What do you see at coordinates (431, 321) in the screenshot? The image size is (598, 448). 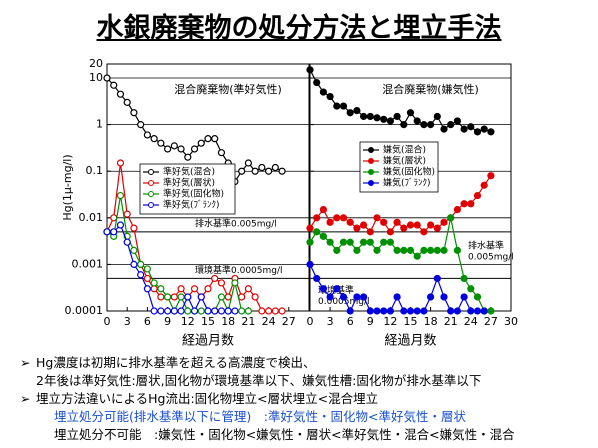 I see `x-tick-label: 18` at bounding box center [431, 321].